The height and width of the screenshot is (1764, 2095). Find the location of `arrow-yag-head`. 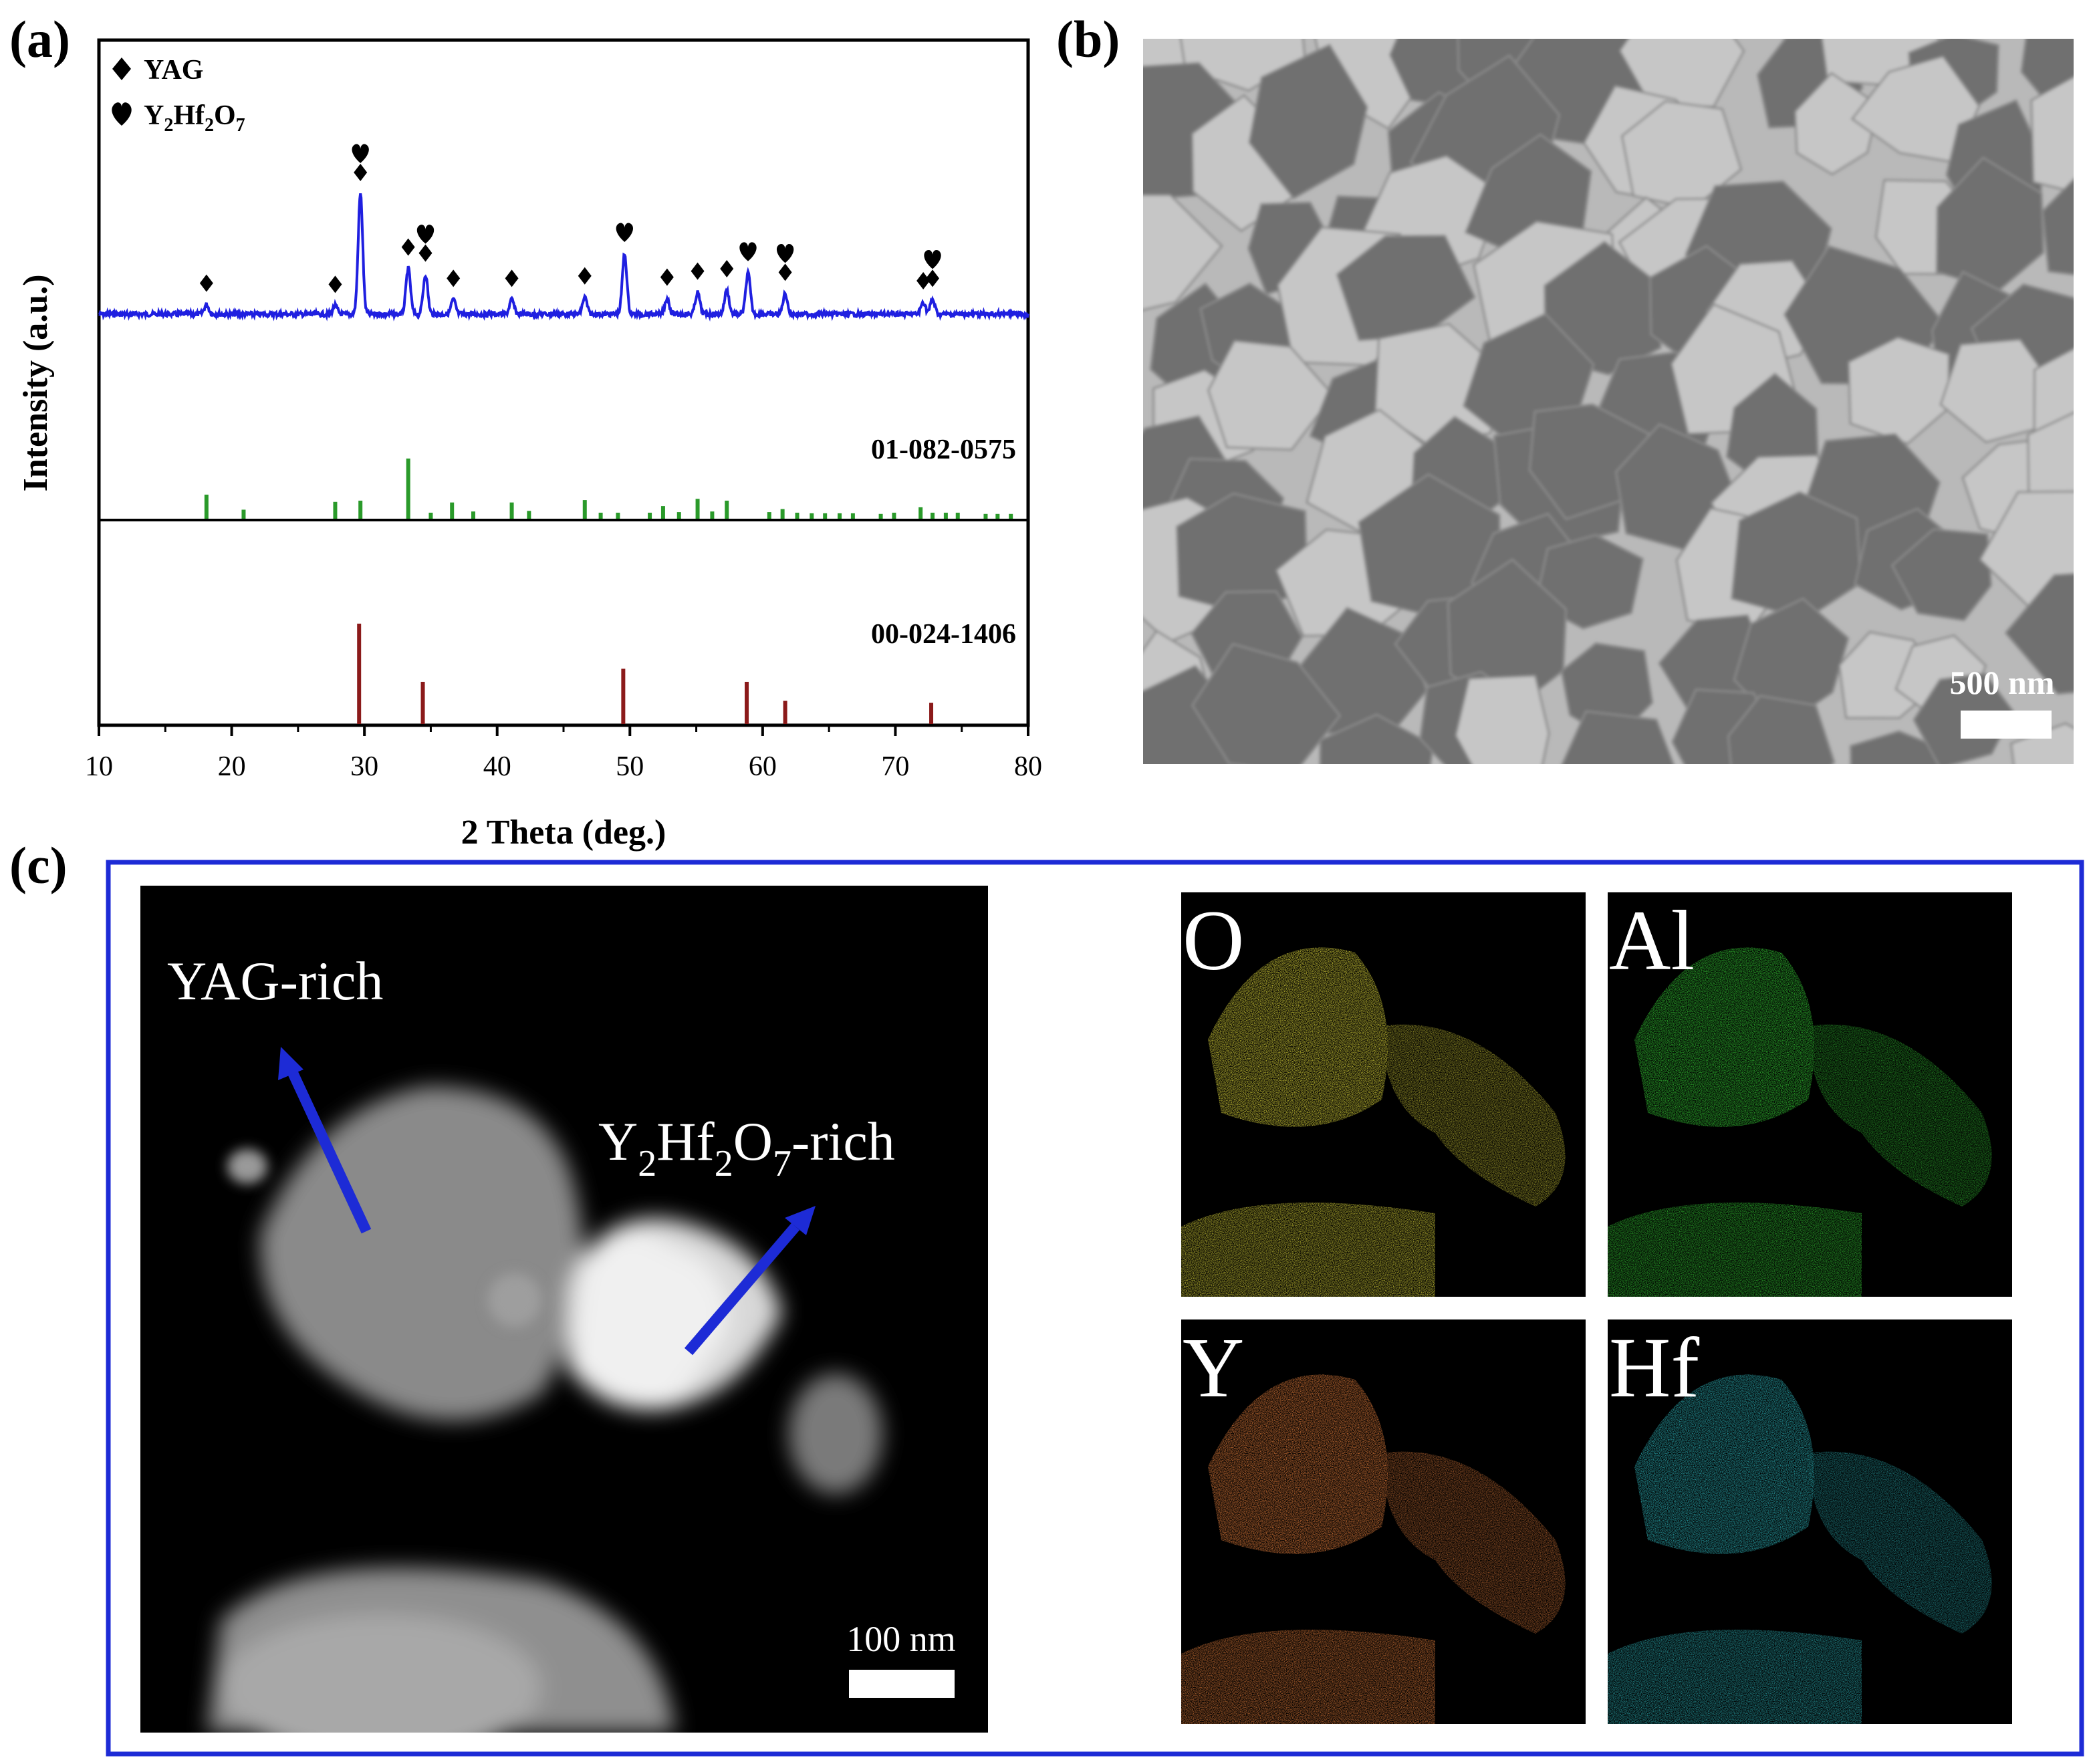

arrow-yag-head is located at coordinates (290, 1063).